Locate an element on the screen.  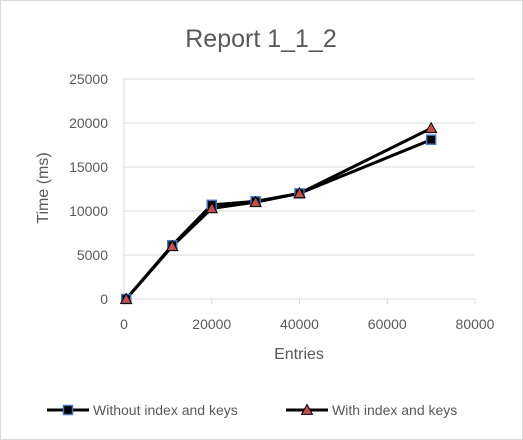
x-tick-label: 40000 is located at coordinates (299, 324).